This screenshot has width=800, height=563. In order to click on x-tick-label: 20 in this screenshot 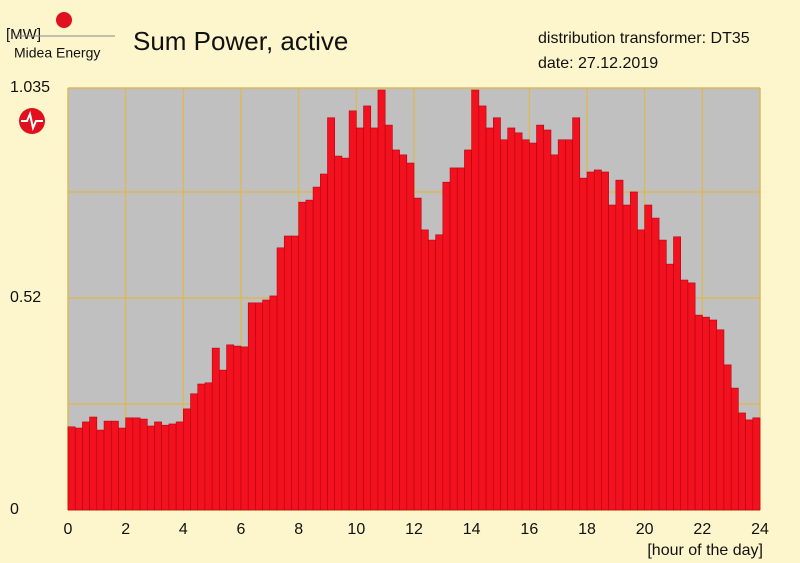, I will do `click(645, 529)`.